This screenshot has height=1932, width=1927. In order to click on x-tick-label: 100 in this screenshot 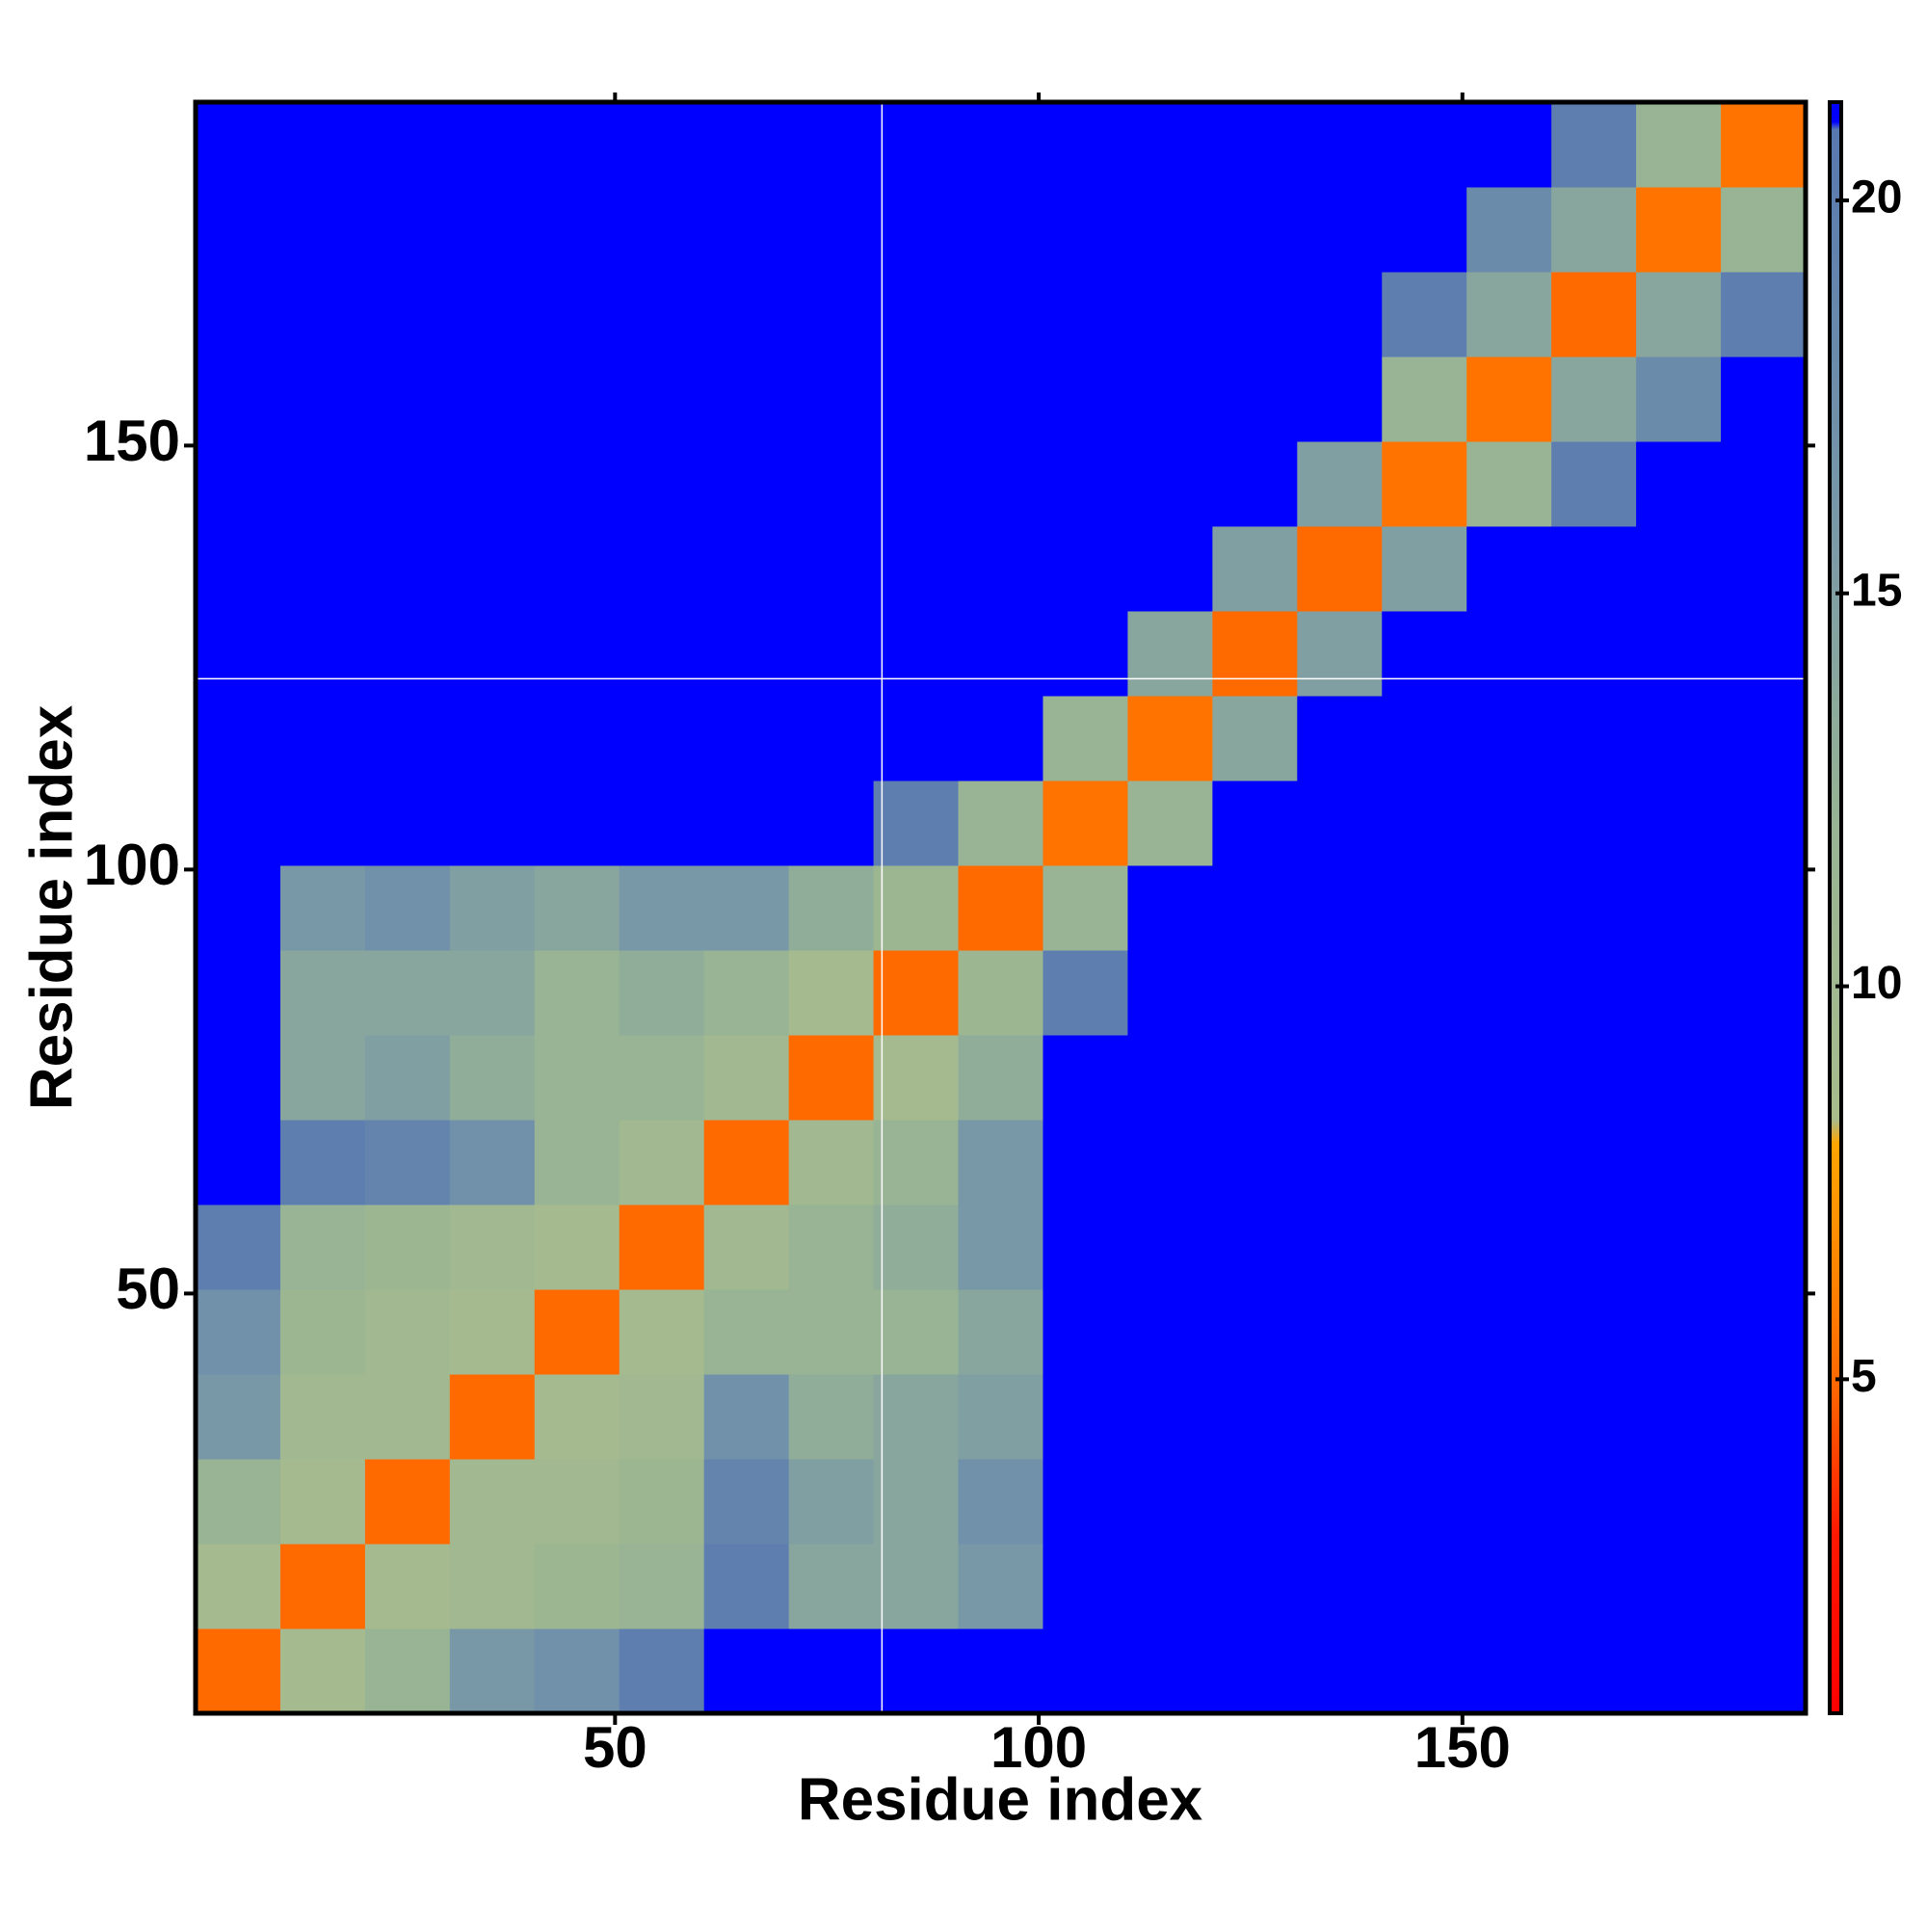, I will do `click(1038, 1747)`.